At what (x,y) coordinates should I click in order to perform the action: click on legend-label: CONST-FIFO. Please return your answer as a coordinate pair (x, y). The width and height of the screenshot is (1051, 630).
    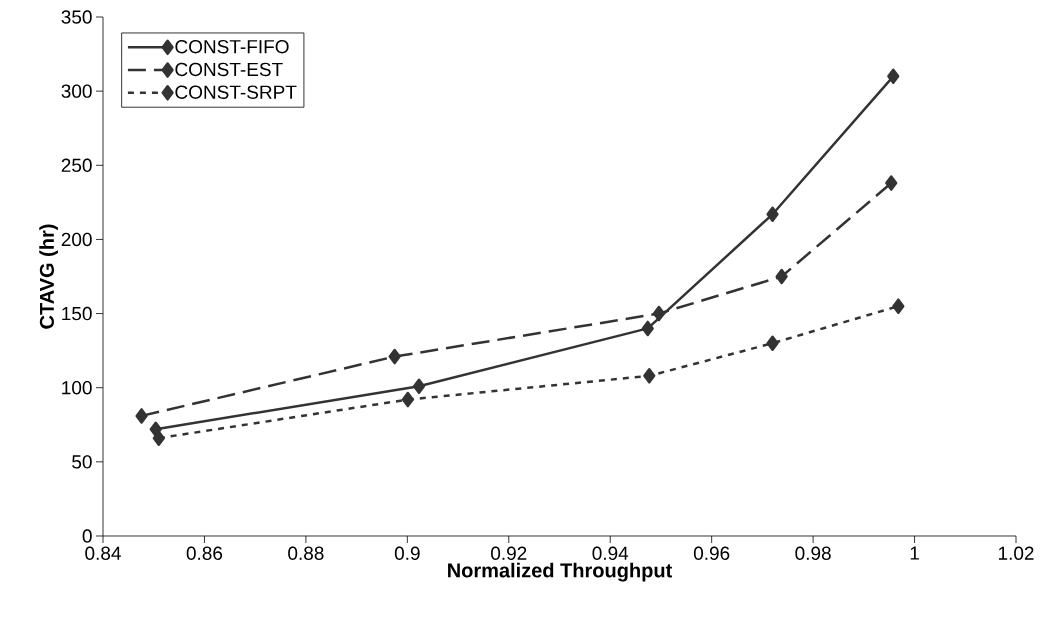
    Looking at the image, I should click on (232, 46).